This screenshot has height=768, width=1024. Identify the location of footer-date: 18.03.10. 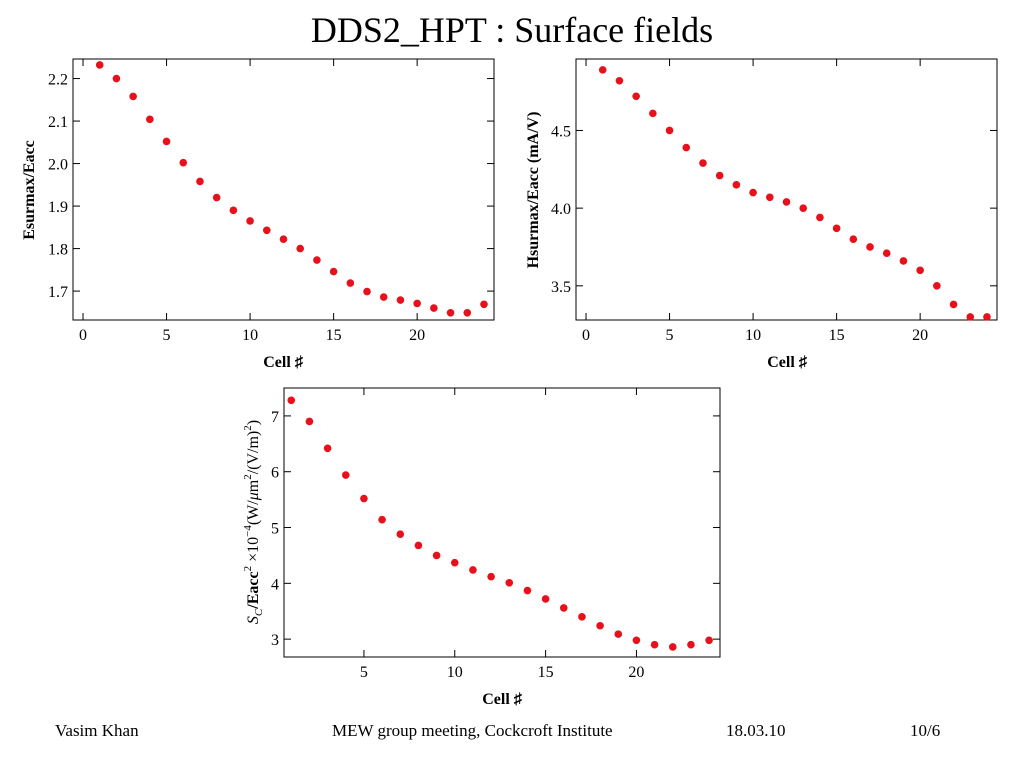
(756, 730).